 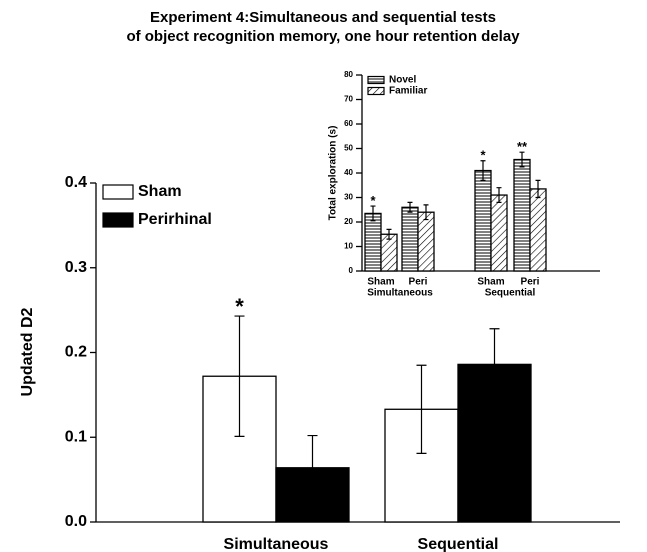 What do you see at coordinates (333, 173) in the screenshot?
I see `y-axis-label: Total exploration (s)` at bounding box center [333, 173].